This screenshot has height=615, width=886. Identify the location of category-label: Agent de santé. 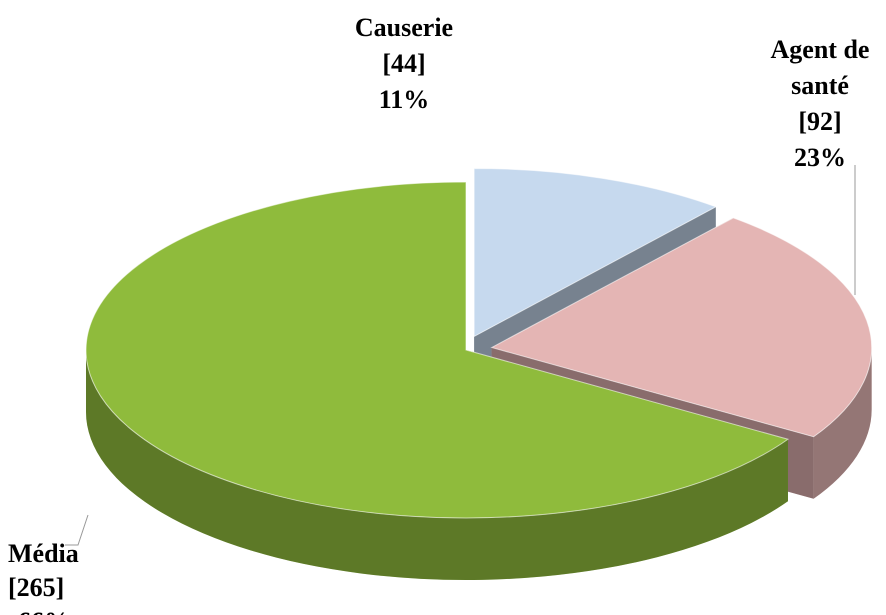
(820, 67).